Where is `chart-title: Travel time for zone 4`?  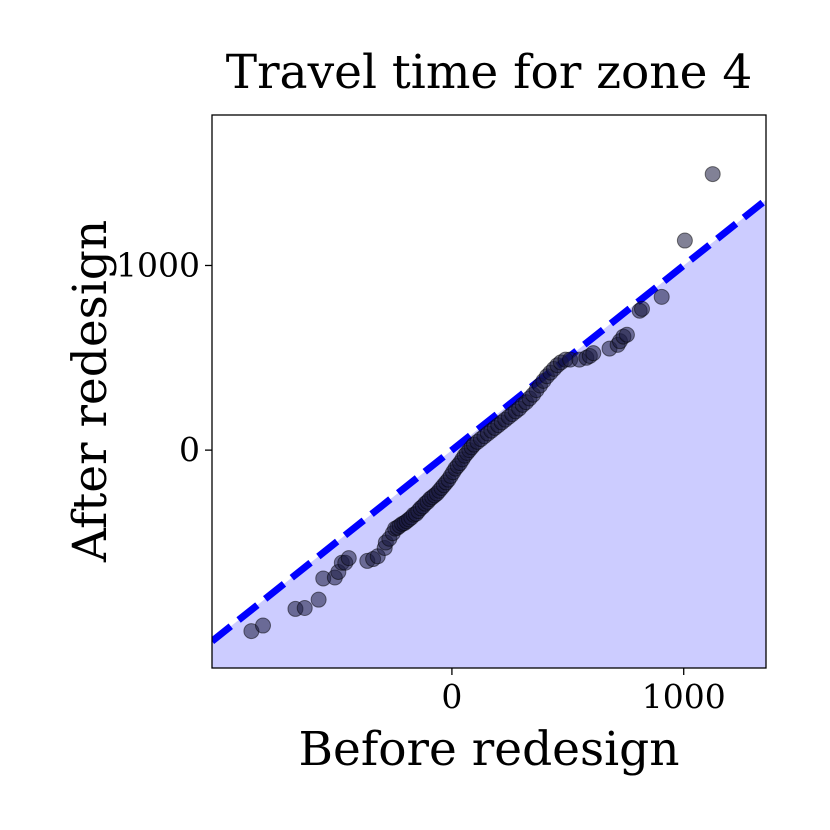
chart-title: Travel time for zone 4 is located at coordinates (489, 72).